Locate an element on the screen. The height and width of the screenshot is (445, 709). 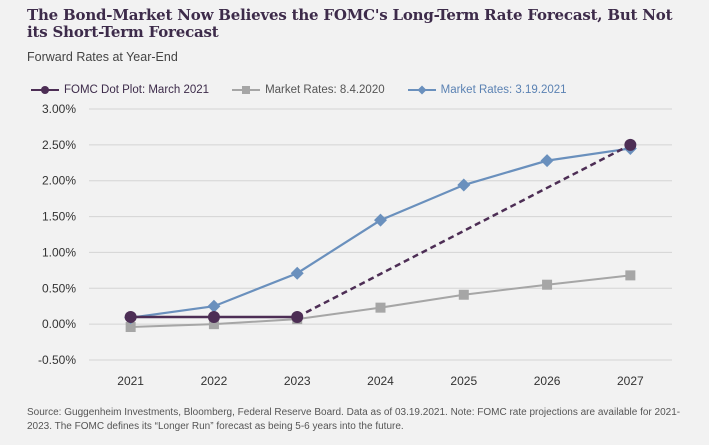
x-tick-label: 2023 is located at coordinates (297, 381).